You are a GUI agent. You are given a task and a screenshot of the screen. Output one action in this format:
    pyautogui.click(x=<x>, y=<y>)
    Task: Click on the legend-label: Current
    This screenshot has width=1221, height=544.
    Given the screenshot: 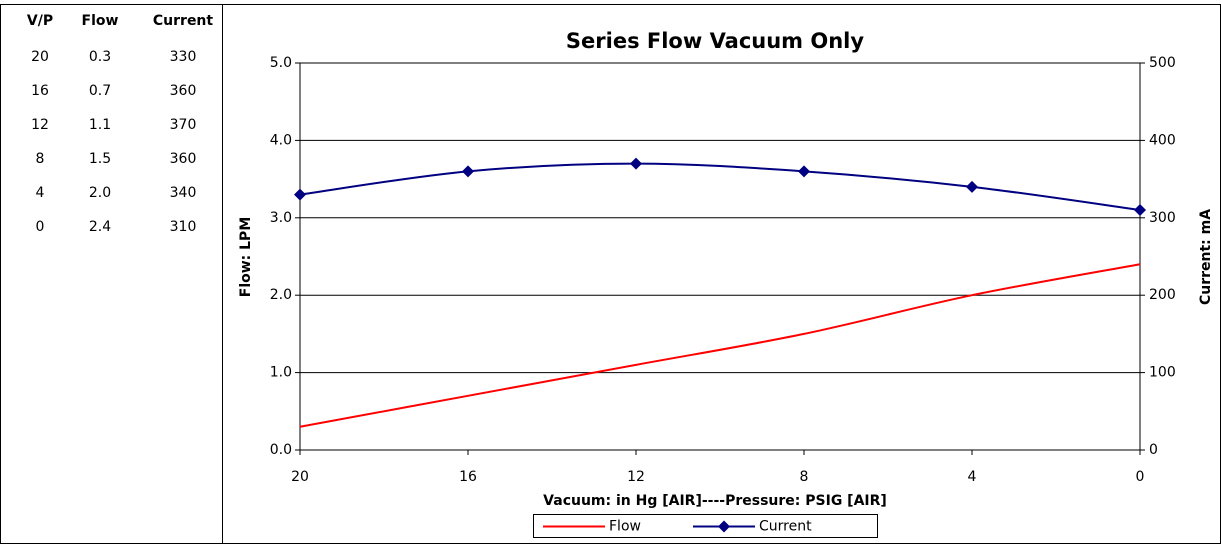 What is the action you would take?
    pyautogui.click(x=785, y=527)
    